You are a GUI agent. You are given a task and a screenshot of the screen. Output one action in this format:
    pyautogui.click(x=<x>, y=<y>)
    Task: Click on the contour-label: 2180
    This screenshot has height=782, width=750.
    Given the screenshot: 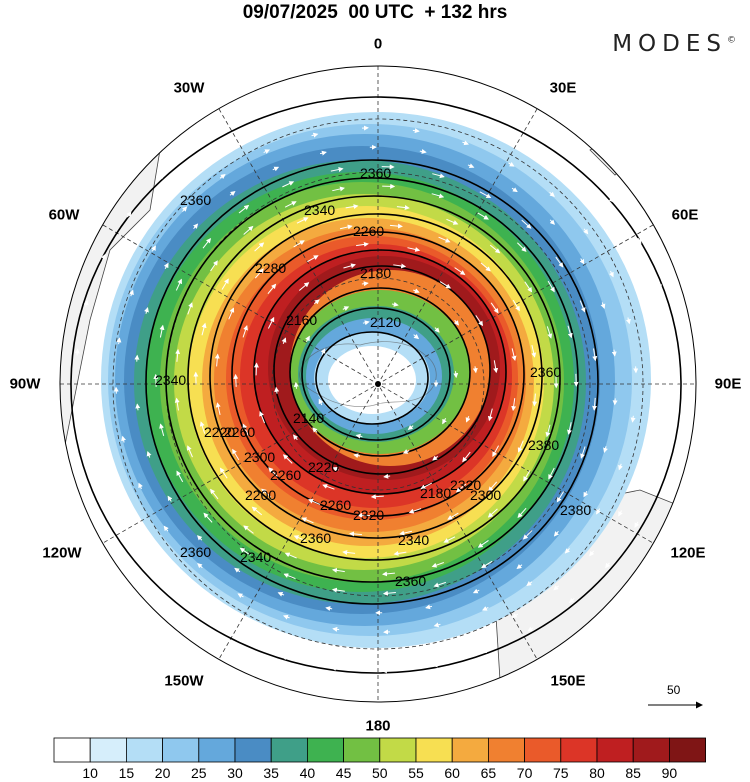 What is the action you would take?
    pyautogui.click(x=375, y=273)
    